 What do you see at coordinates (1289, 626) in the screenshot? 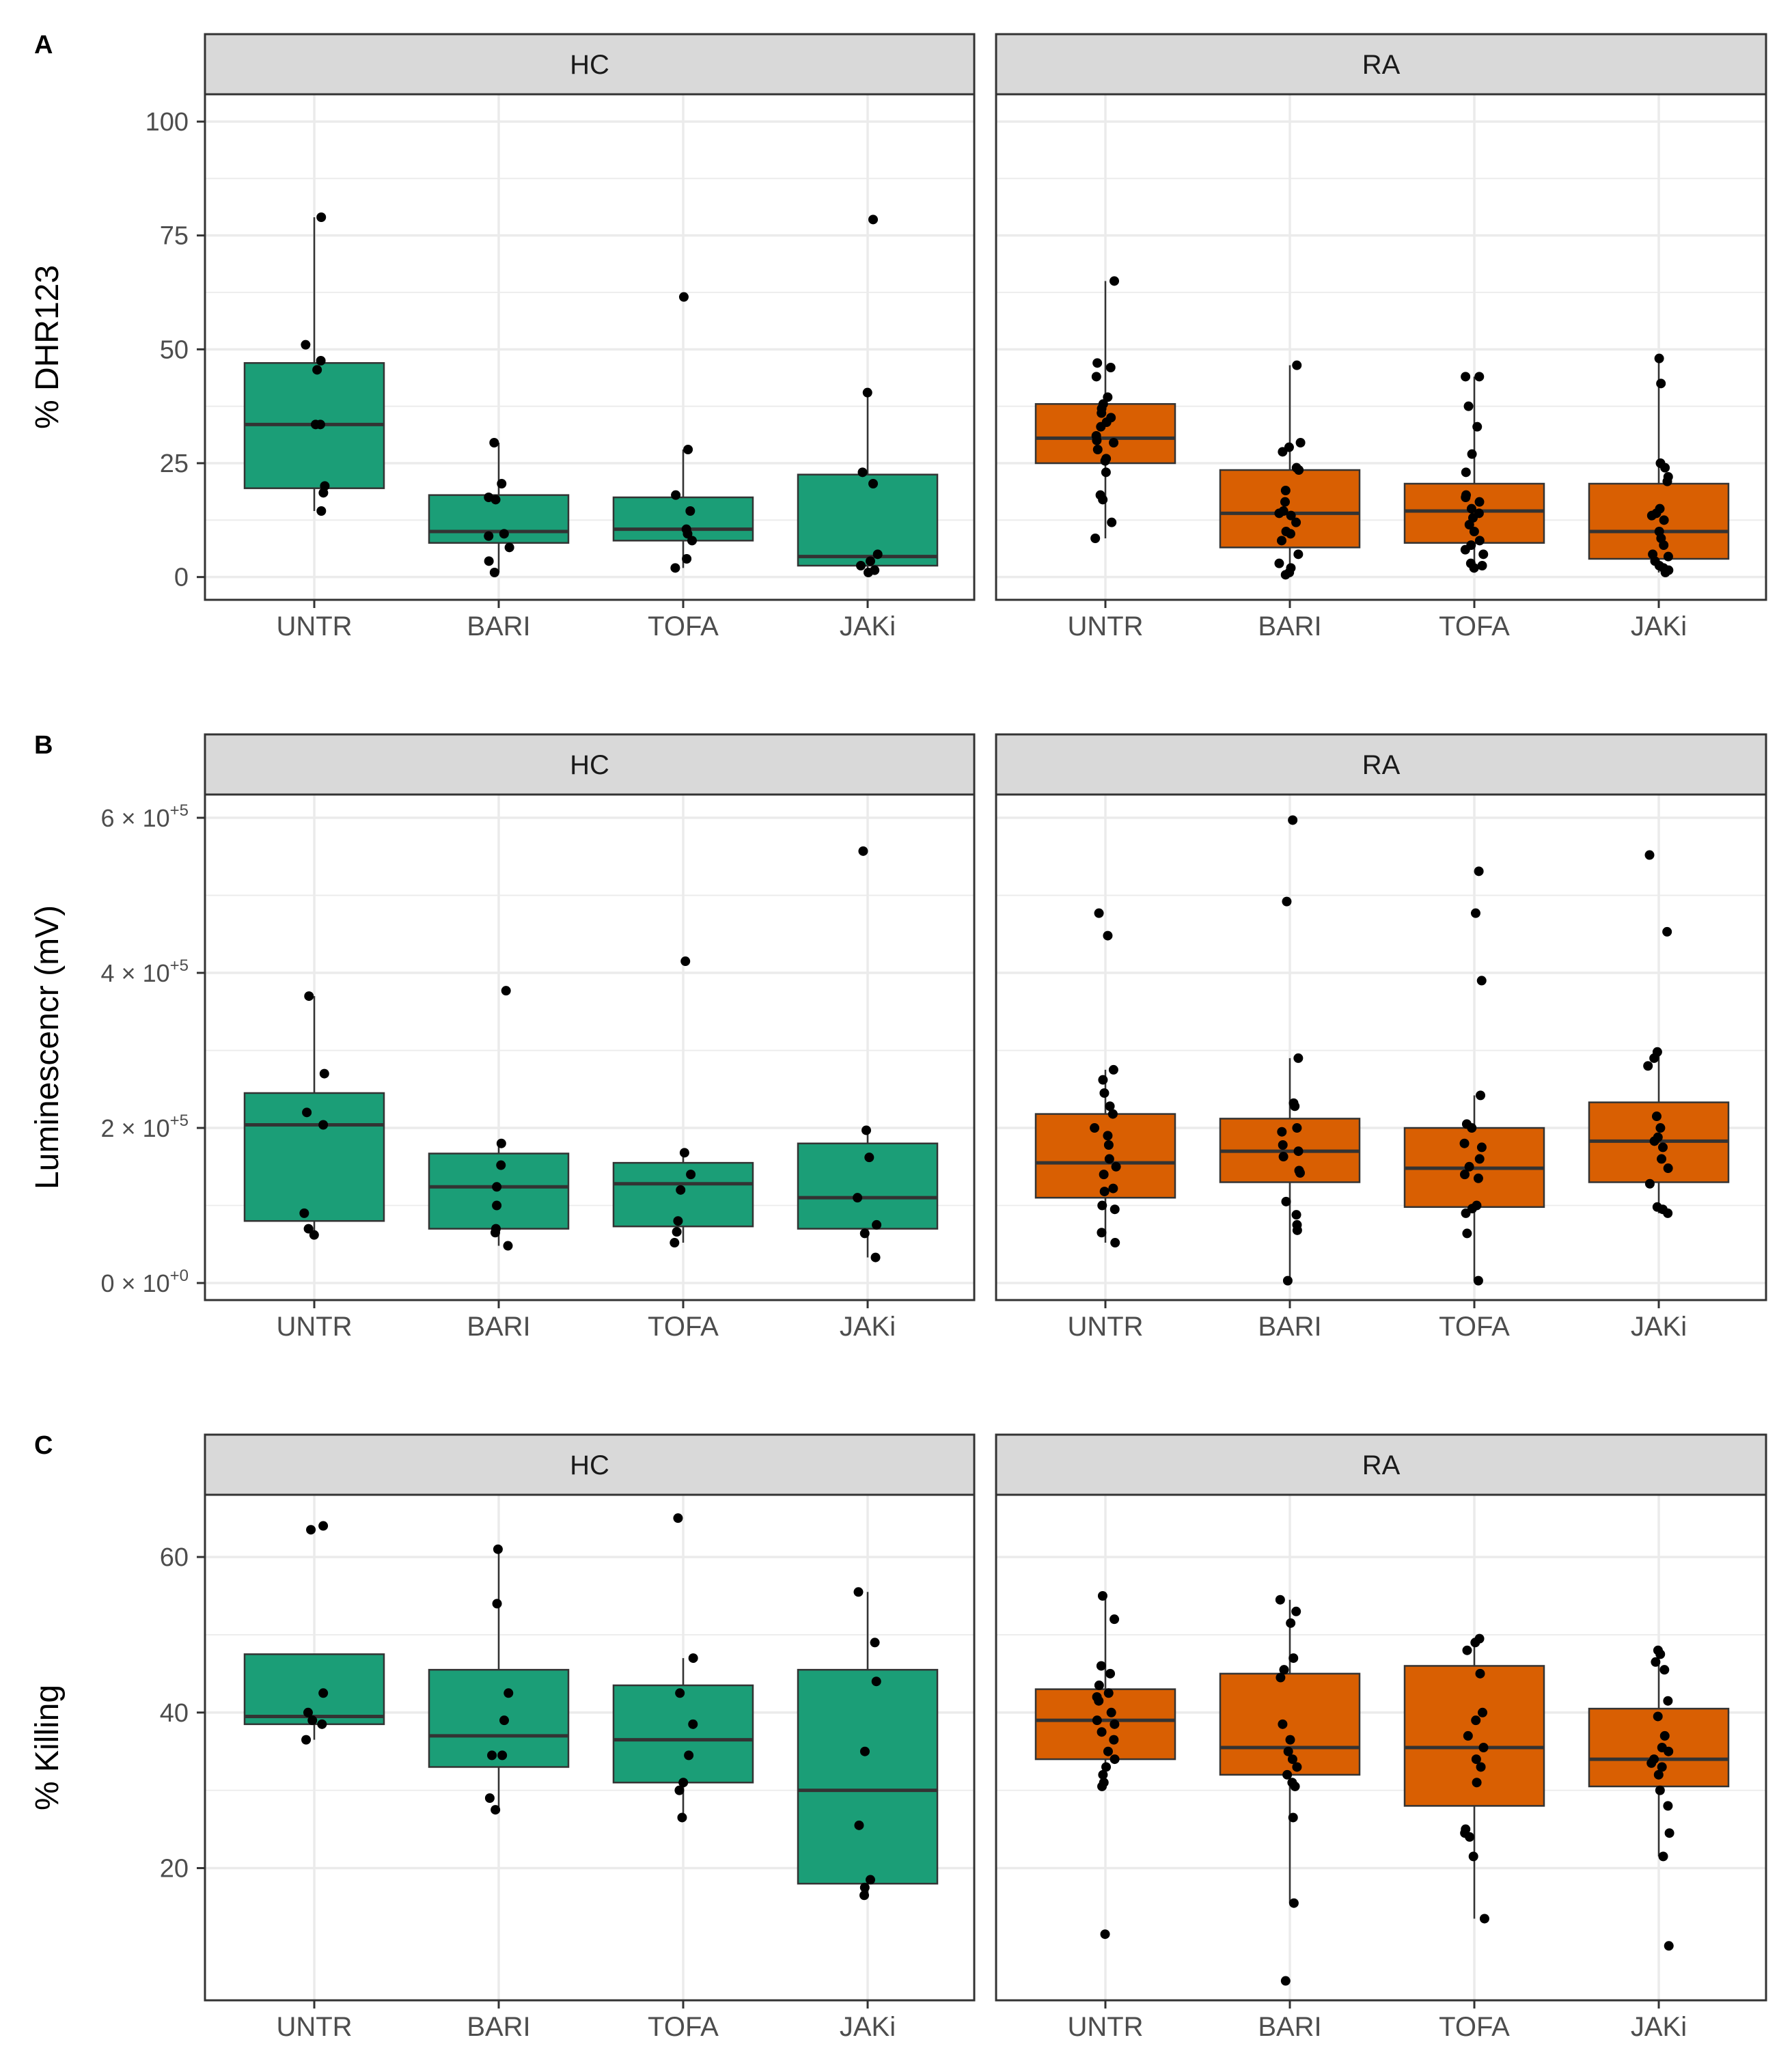
I see `x-tick-label: BARI` at bounding box center [1289, 626].